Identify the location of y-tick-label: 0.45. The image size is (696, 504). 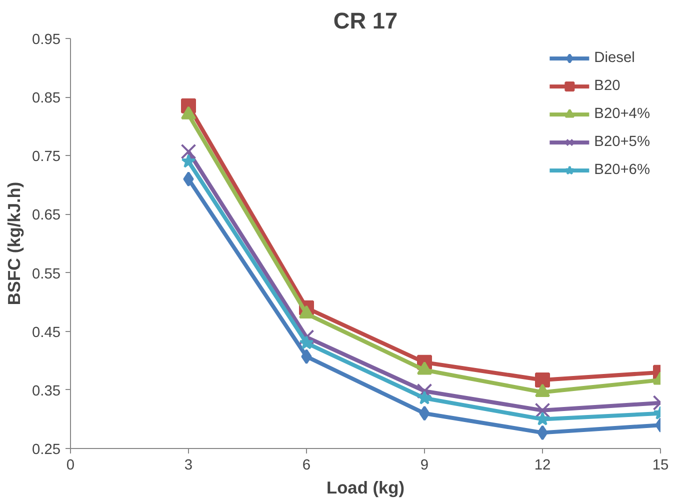
(46, 332).